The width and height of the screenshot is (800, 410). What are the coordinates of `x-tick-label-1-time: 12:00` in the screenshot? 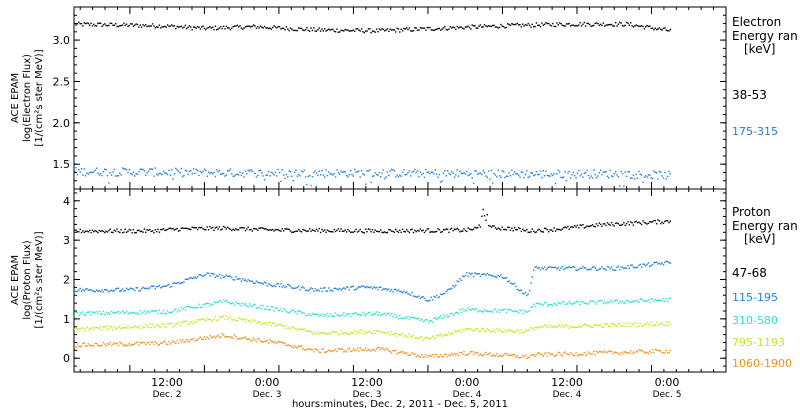 It's located at (167, 382).